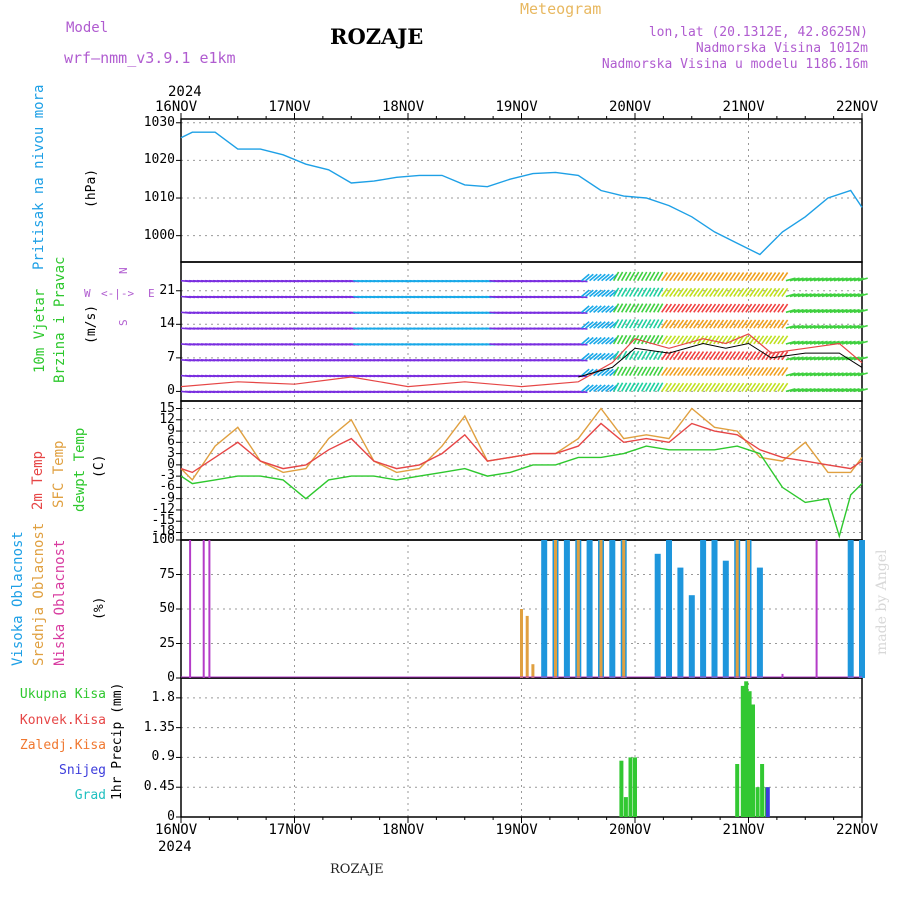 Image resolution: width=900 pixels, height=900 pixels. What do you see at coordinates (377, 36) in the screenshot?
I see `station-title: ROZAJE` at bounding box center [377, 36].